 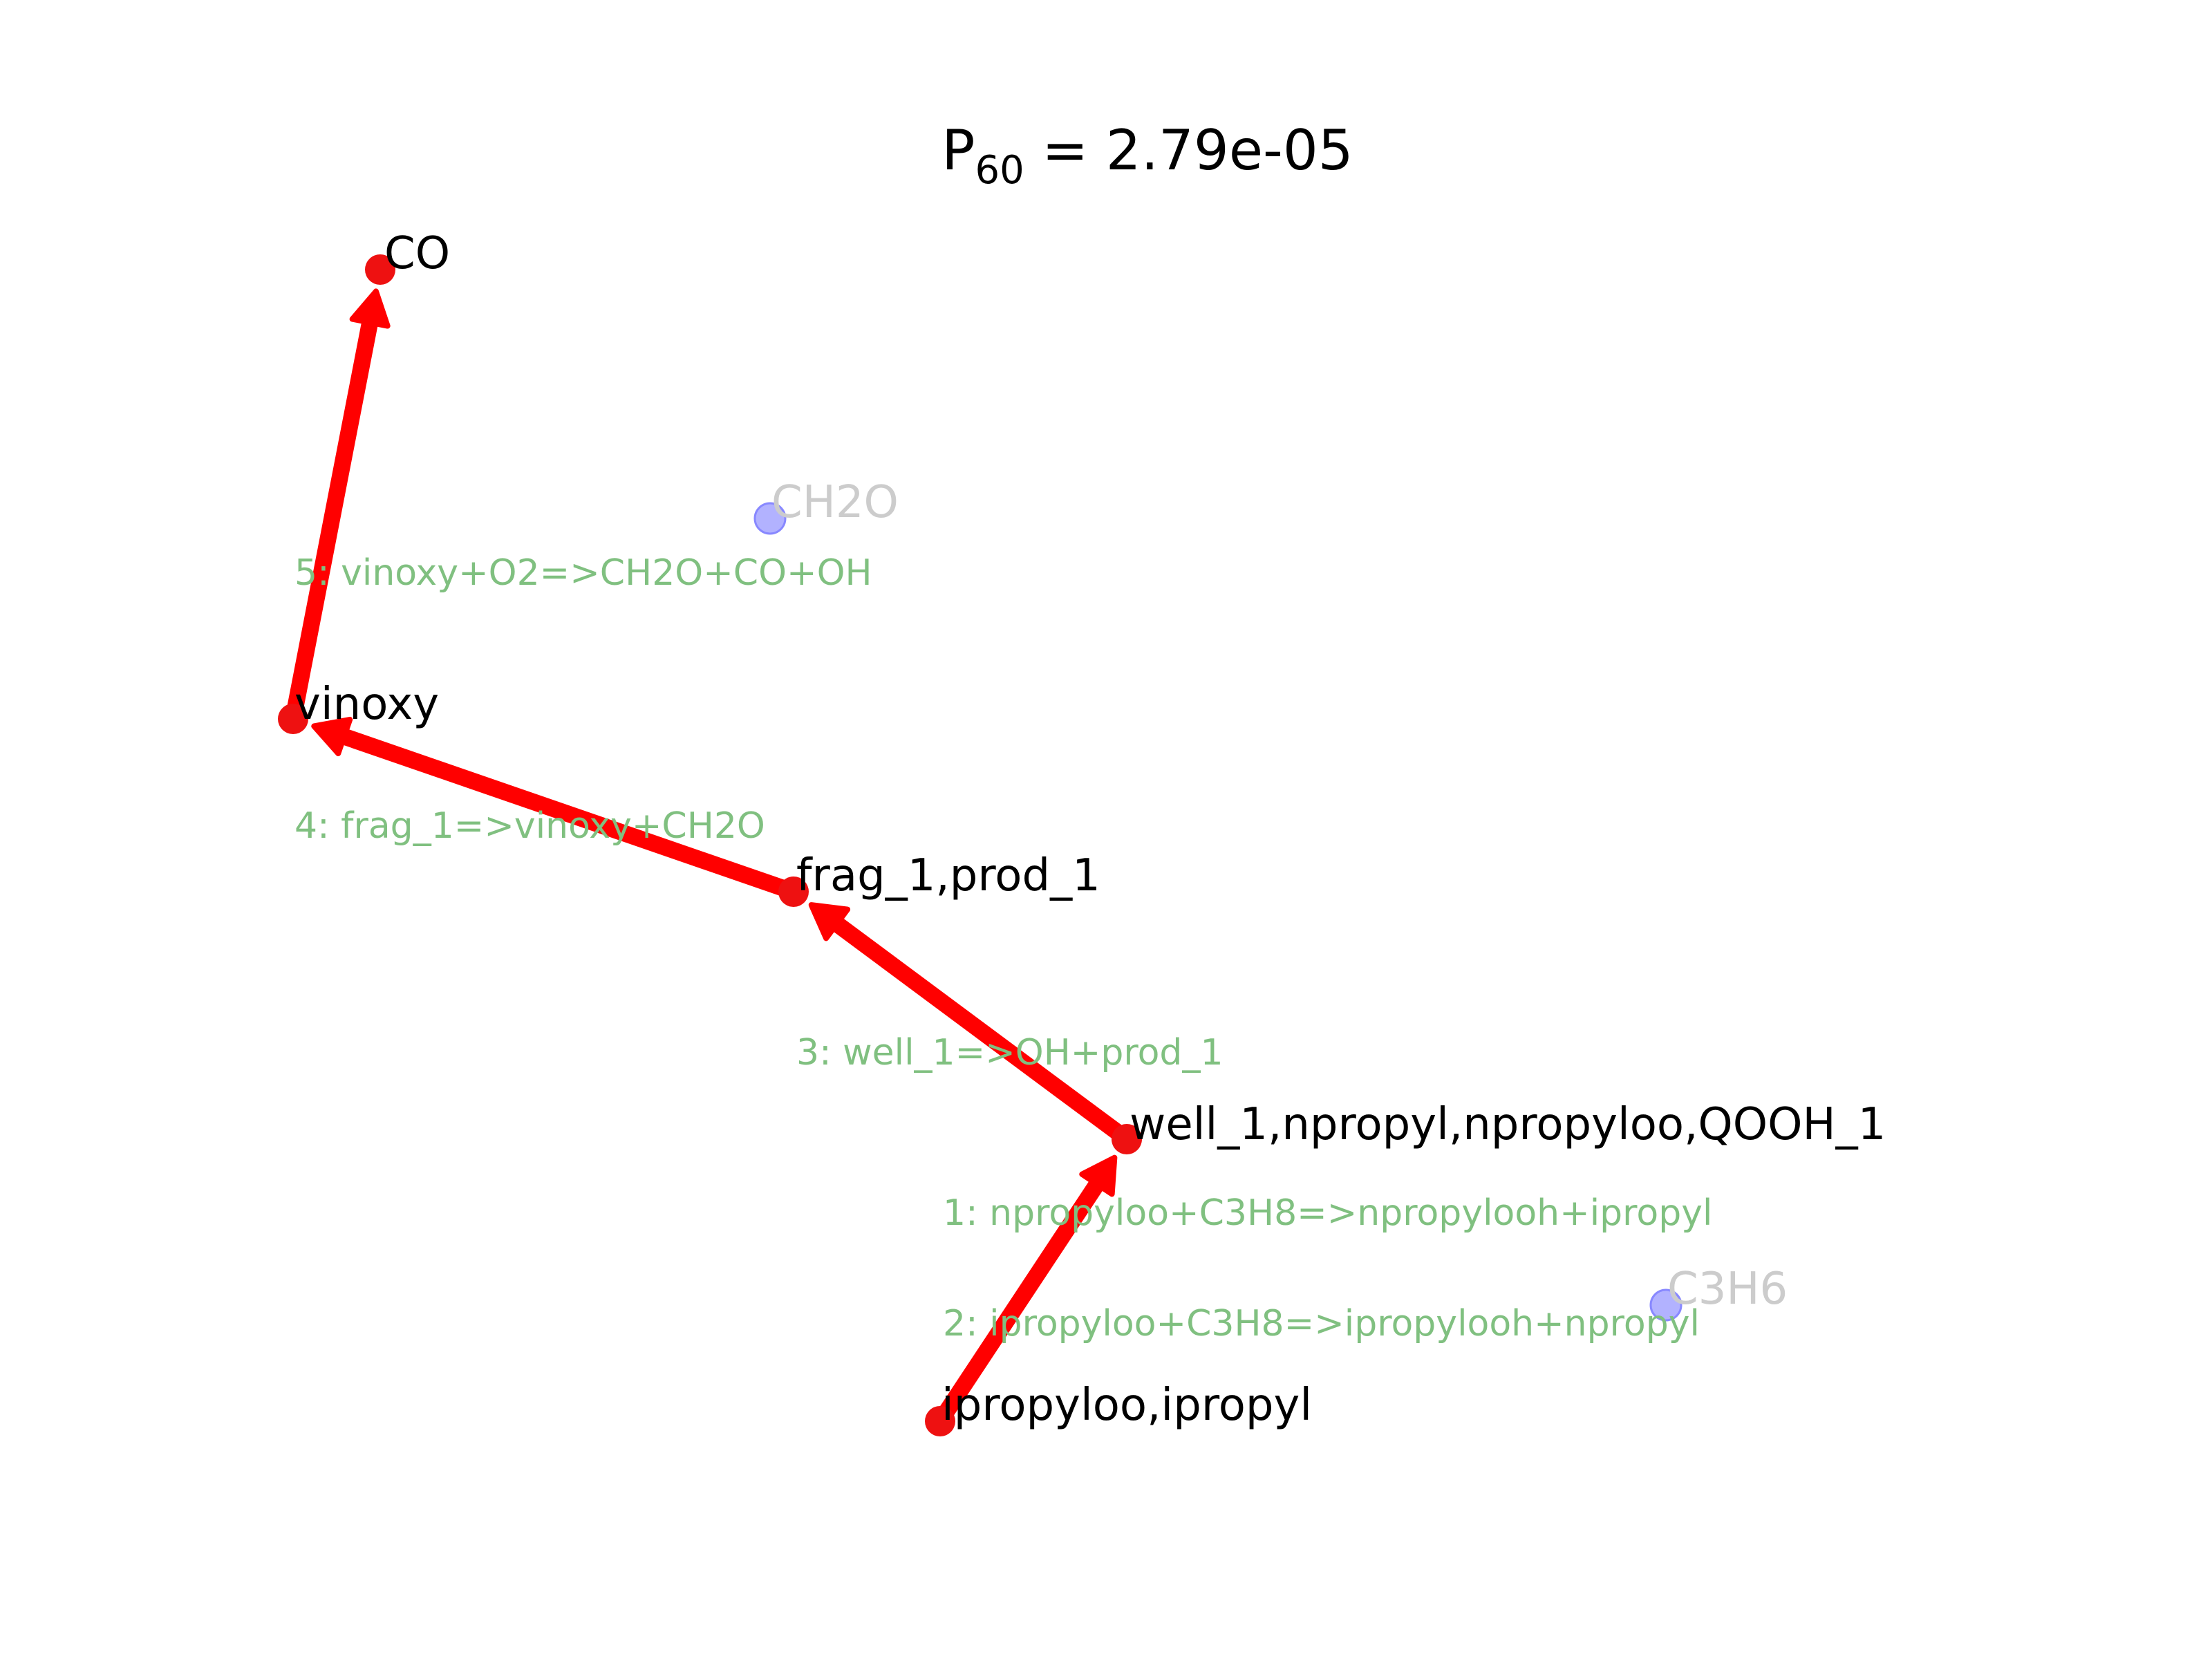 What do you see at coordinates (1010, 1053) in the screenshot?
I see `reaction-label-3: 3: well_1=>OH+prod_1` at bounding box center [1010, 1053].